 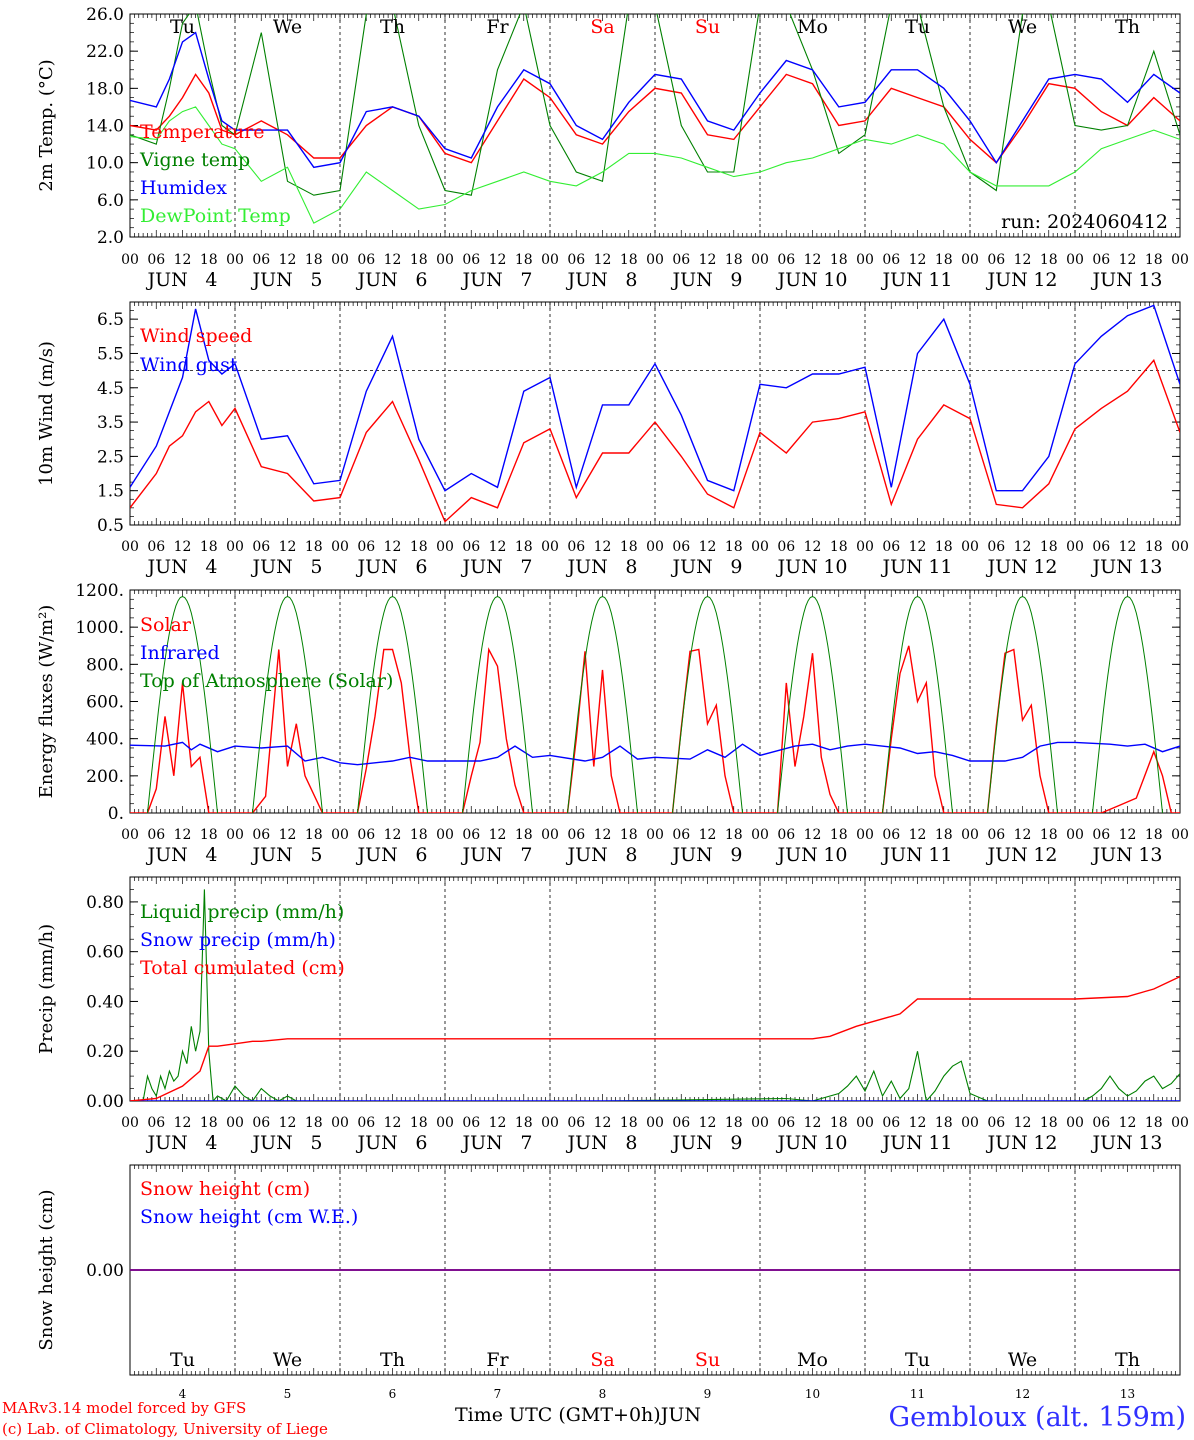 I want to click on y-axis-label: Snow height (cm), so click(x=46, y=1269).